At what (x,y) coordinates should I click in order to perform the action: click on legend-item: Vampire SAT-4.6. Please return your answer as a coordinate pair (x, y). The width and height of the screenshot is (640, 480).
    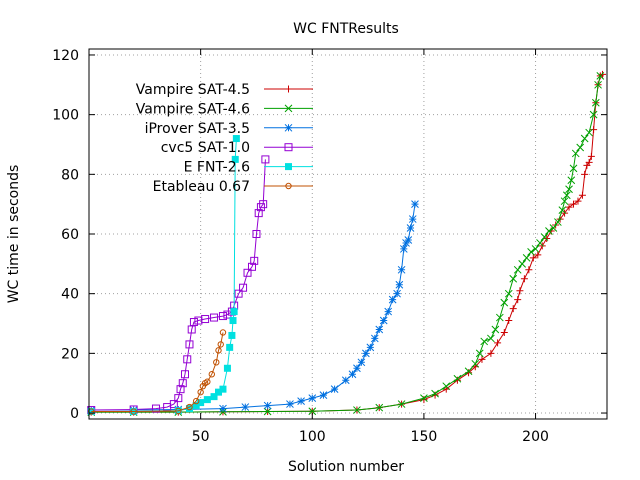
    Looking at the image, I should click on (224, 109).